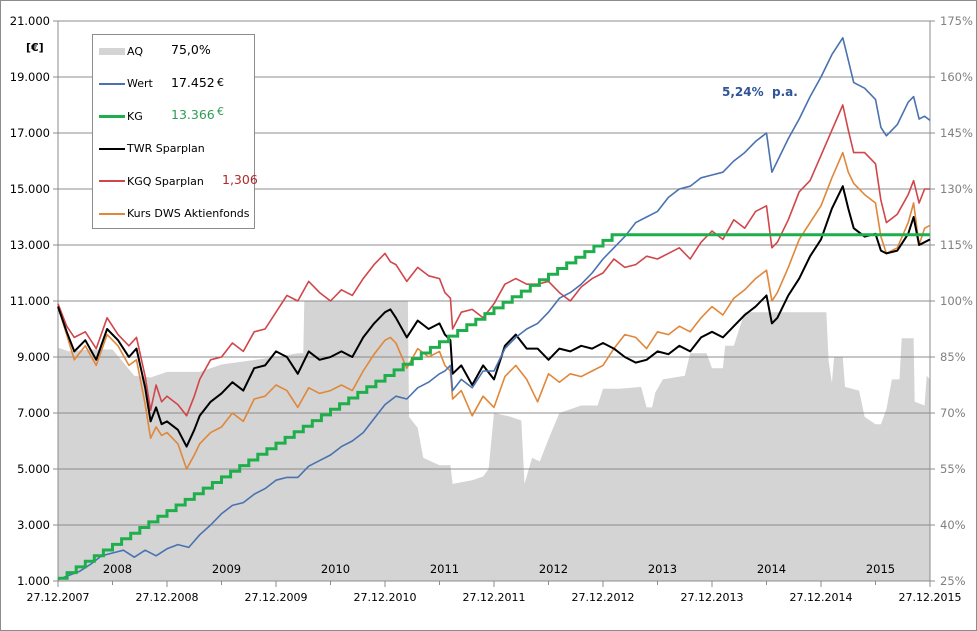 Image resolution: width=977 pixels, height=631 pixels. Describe the element at coordinates (880, 569) in the screenshot. I see `year-label: 2015` at that location.